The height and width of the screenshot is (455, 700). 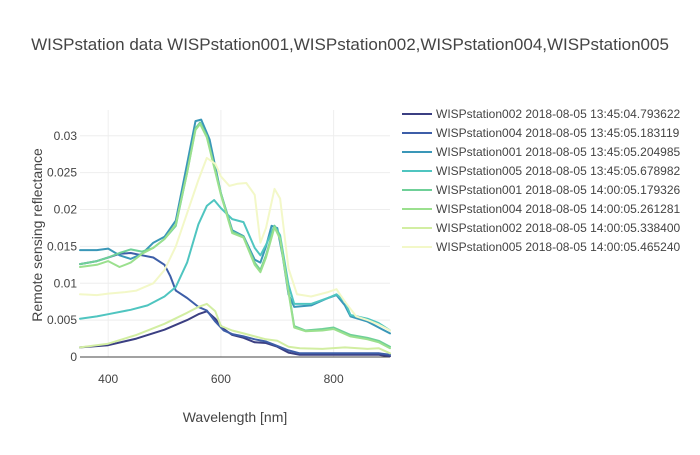 What do you see at coordinates (108, 379) in the screenshot?
I see `x-tick-label: 400` at bounding box center [108, 379].